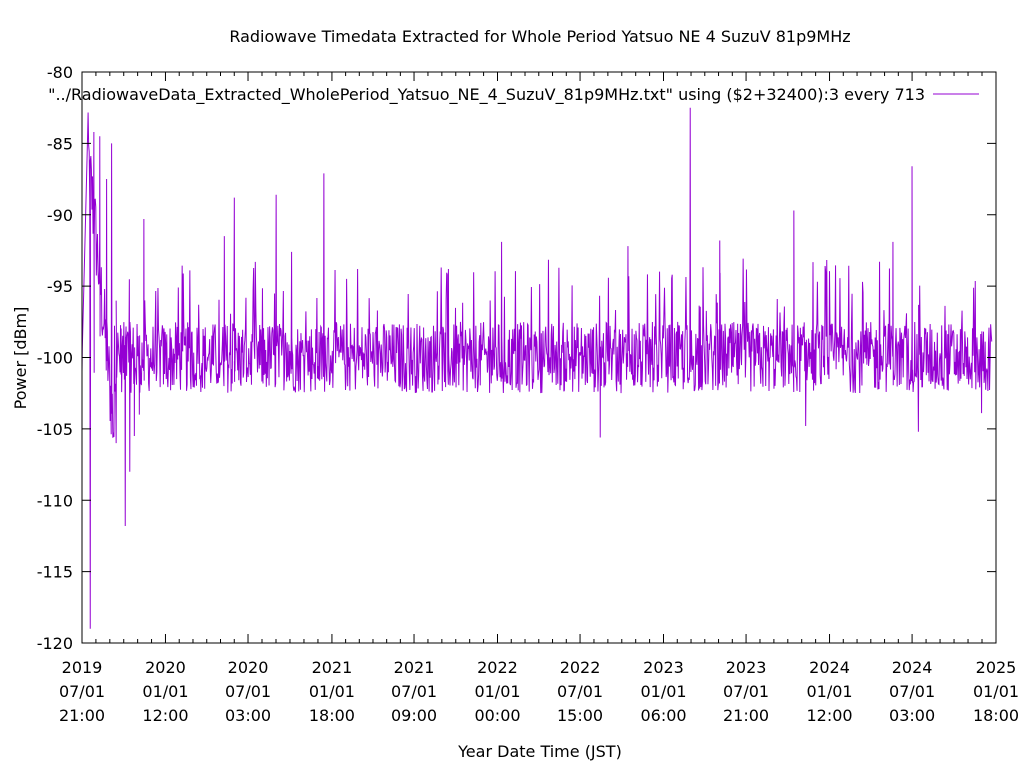  Describe the element at coordinates (60, 72) in the screenshot. I see `y-tick-label: -80` at that location.